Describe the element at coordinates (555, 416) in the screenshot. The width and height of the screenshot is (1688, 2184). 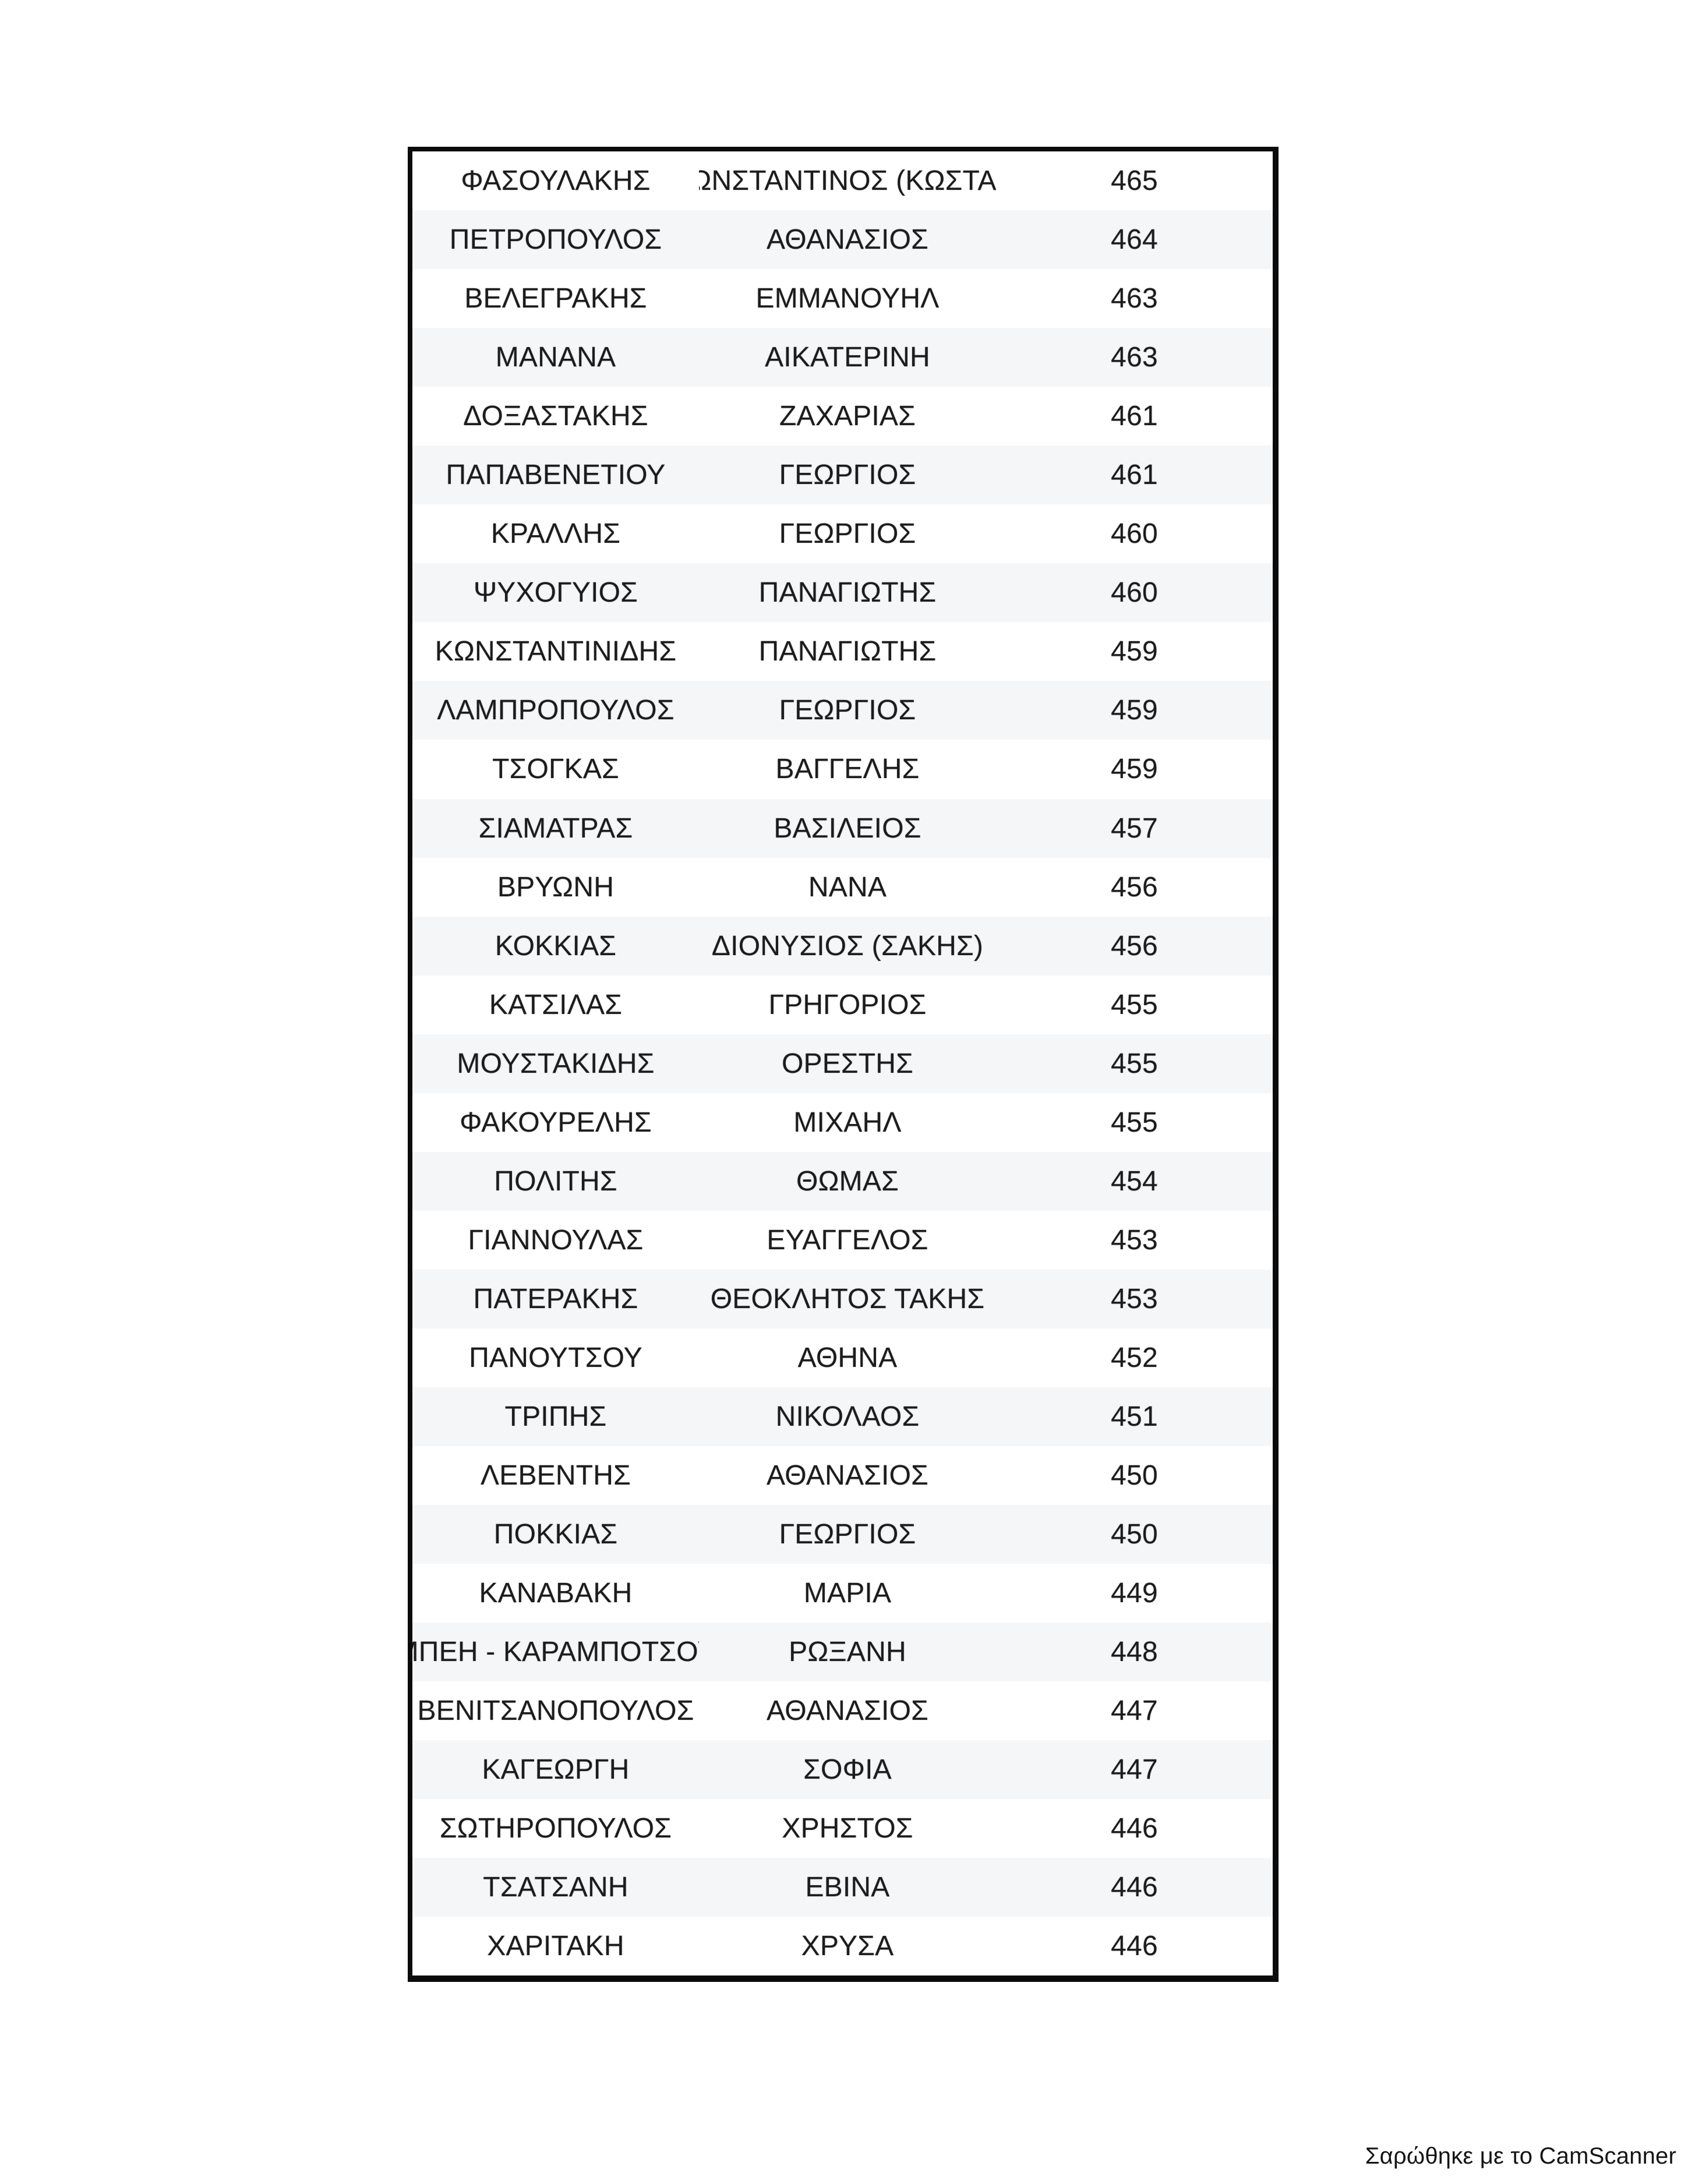
I see `surname-cell: ΔΟΞΑΣΤΑΚΗΣ` at that location.